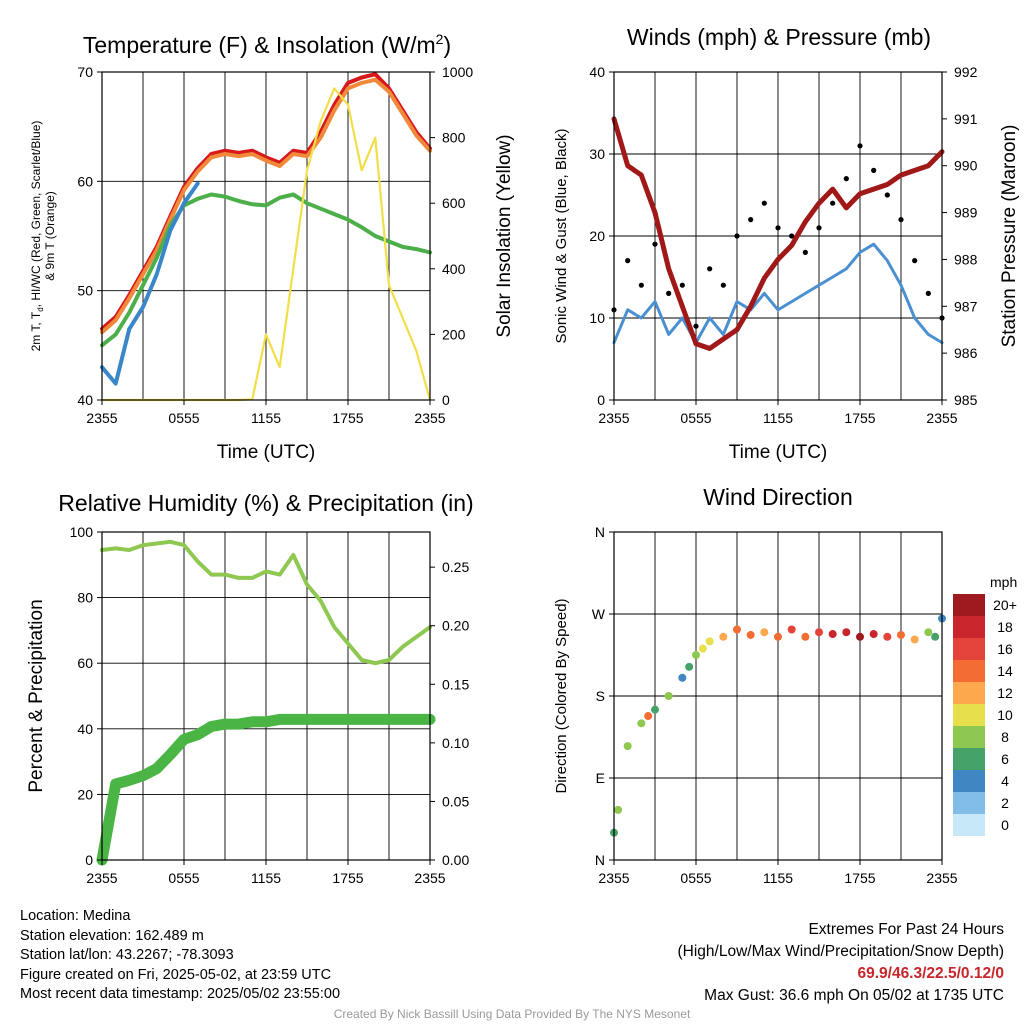 The width and height of the screenshot is (1024, 1024). What do you see at coordinates (930, 973) in the screenshot?
I see `extremes-values: 69.9/46.3/22.5/0.12/0` at bounding box center [930, 973].